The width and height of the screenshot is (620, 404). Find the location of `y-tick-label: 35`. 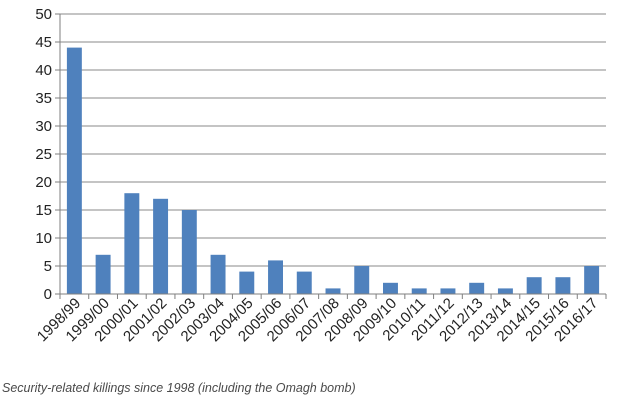

y-tick-label: 35 is located at coordinates (43, 98).